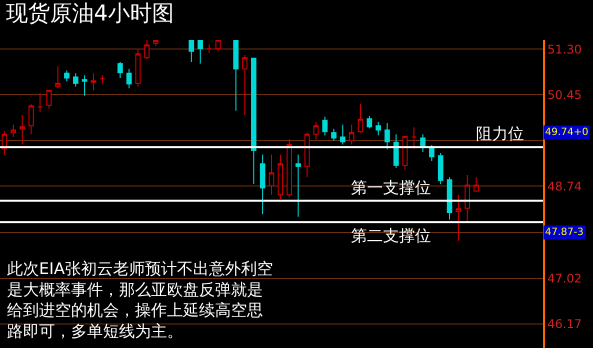 The width and height of the screenshot is (593, 348). Describe the element at coordinates (564, 95) in the screenshot. I see `y-tick-label: 50.45` at that location.